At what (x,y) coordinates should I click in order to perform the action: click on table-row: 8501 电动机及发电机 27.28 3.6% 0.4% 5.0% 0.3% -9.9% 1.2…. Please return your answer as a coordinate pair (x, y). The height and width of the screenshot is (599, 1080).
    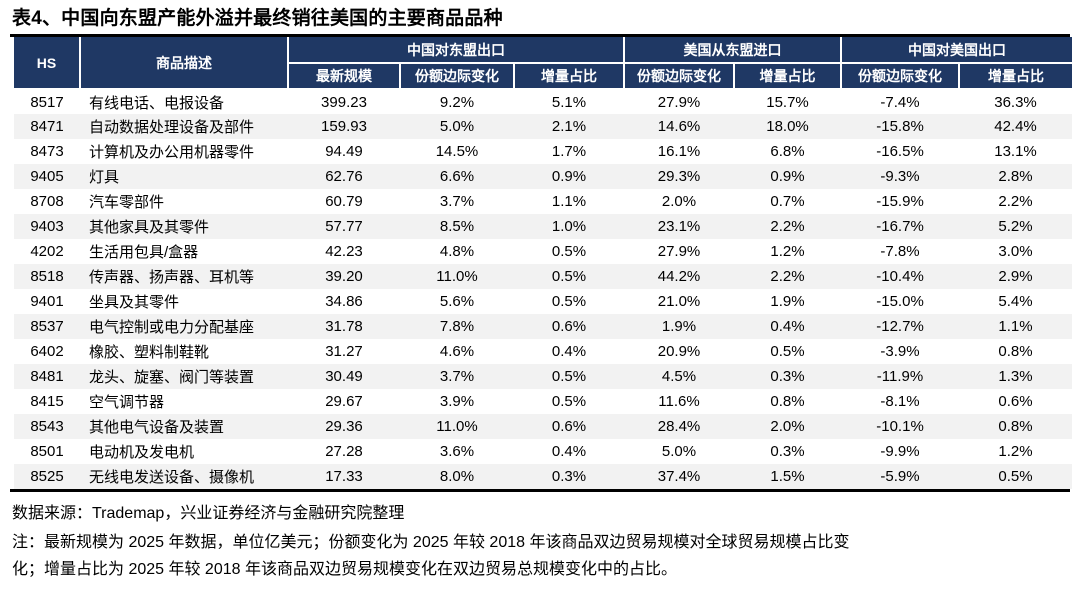
    Looking at the image, I should click on (543, 451).